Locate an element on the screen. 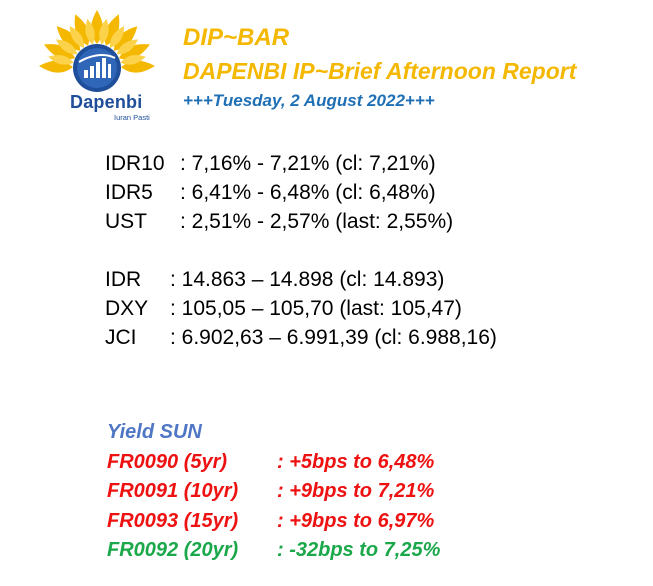  dapenbi-logo: Dapenbi Iuran Pasti is located at coordinates (97, 66).